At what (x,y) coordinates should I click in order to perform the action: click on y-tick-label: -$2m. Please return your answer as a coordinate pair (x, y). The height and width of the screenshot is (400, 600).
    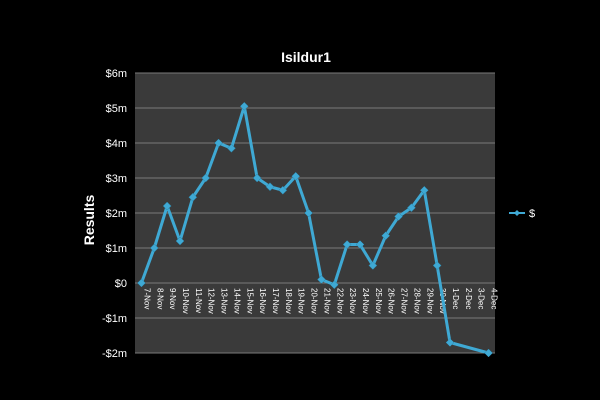
    Looking at the image, I should click on (114, 354).